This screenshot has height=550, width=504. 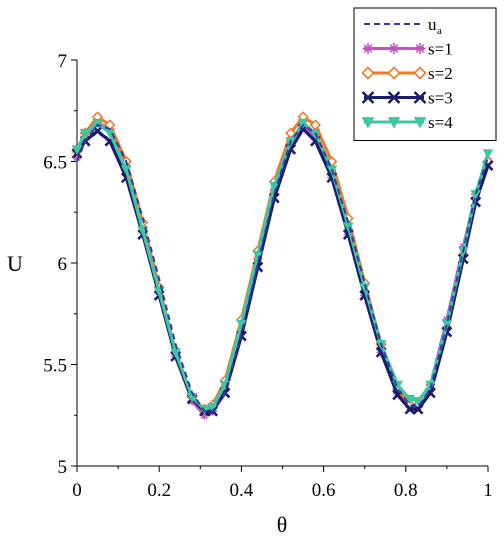 What do you see at coordinates (439, 31) in the screenshot?
I see `legend-label-subscript: a` at bounding box center [439, 31].